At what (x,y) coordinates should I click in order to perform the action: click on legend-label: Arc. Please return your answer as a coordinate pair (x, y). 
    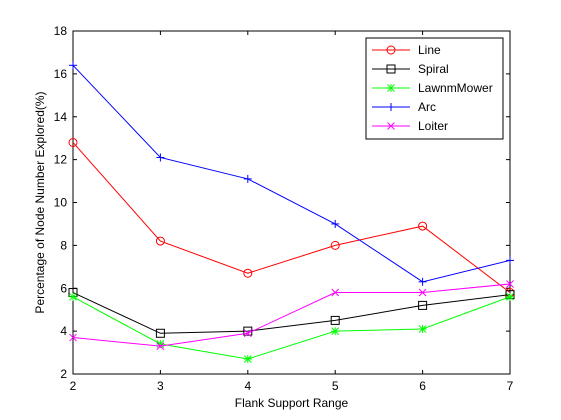
    Looking at the image, I should click on (427, 107).